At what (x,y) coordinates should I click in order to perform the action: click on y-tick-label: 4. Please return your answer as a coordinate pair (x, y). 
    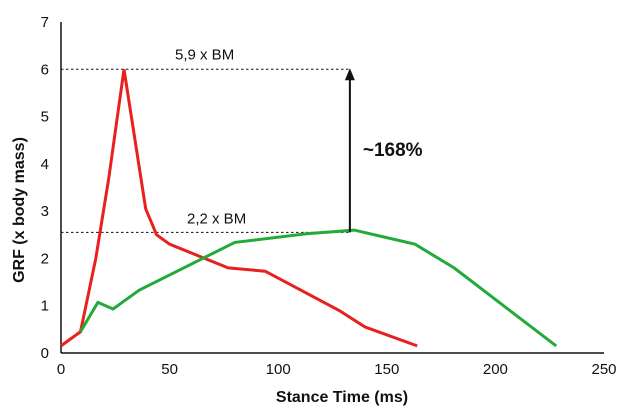
    Looking at the image, I should click on (45, 164).